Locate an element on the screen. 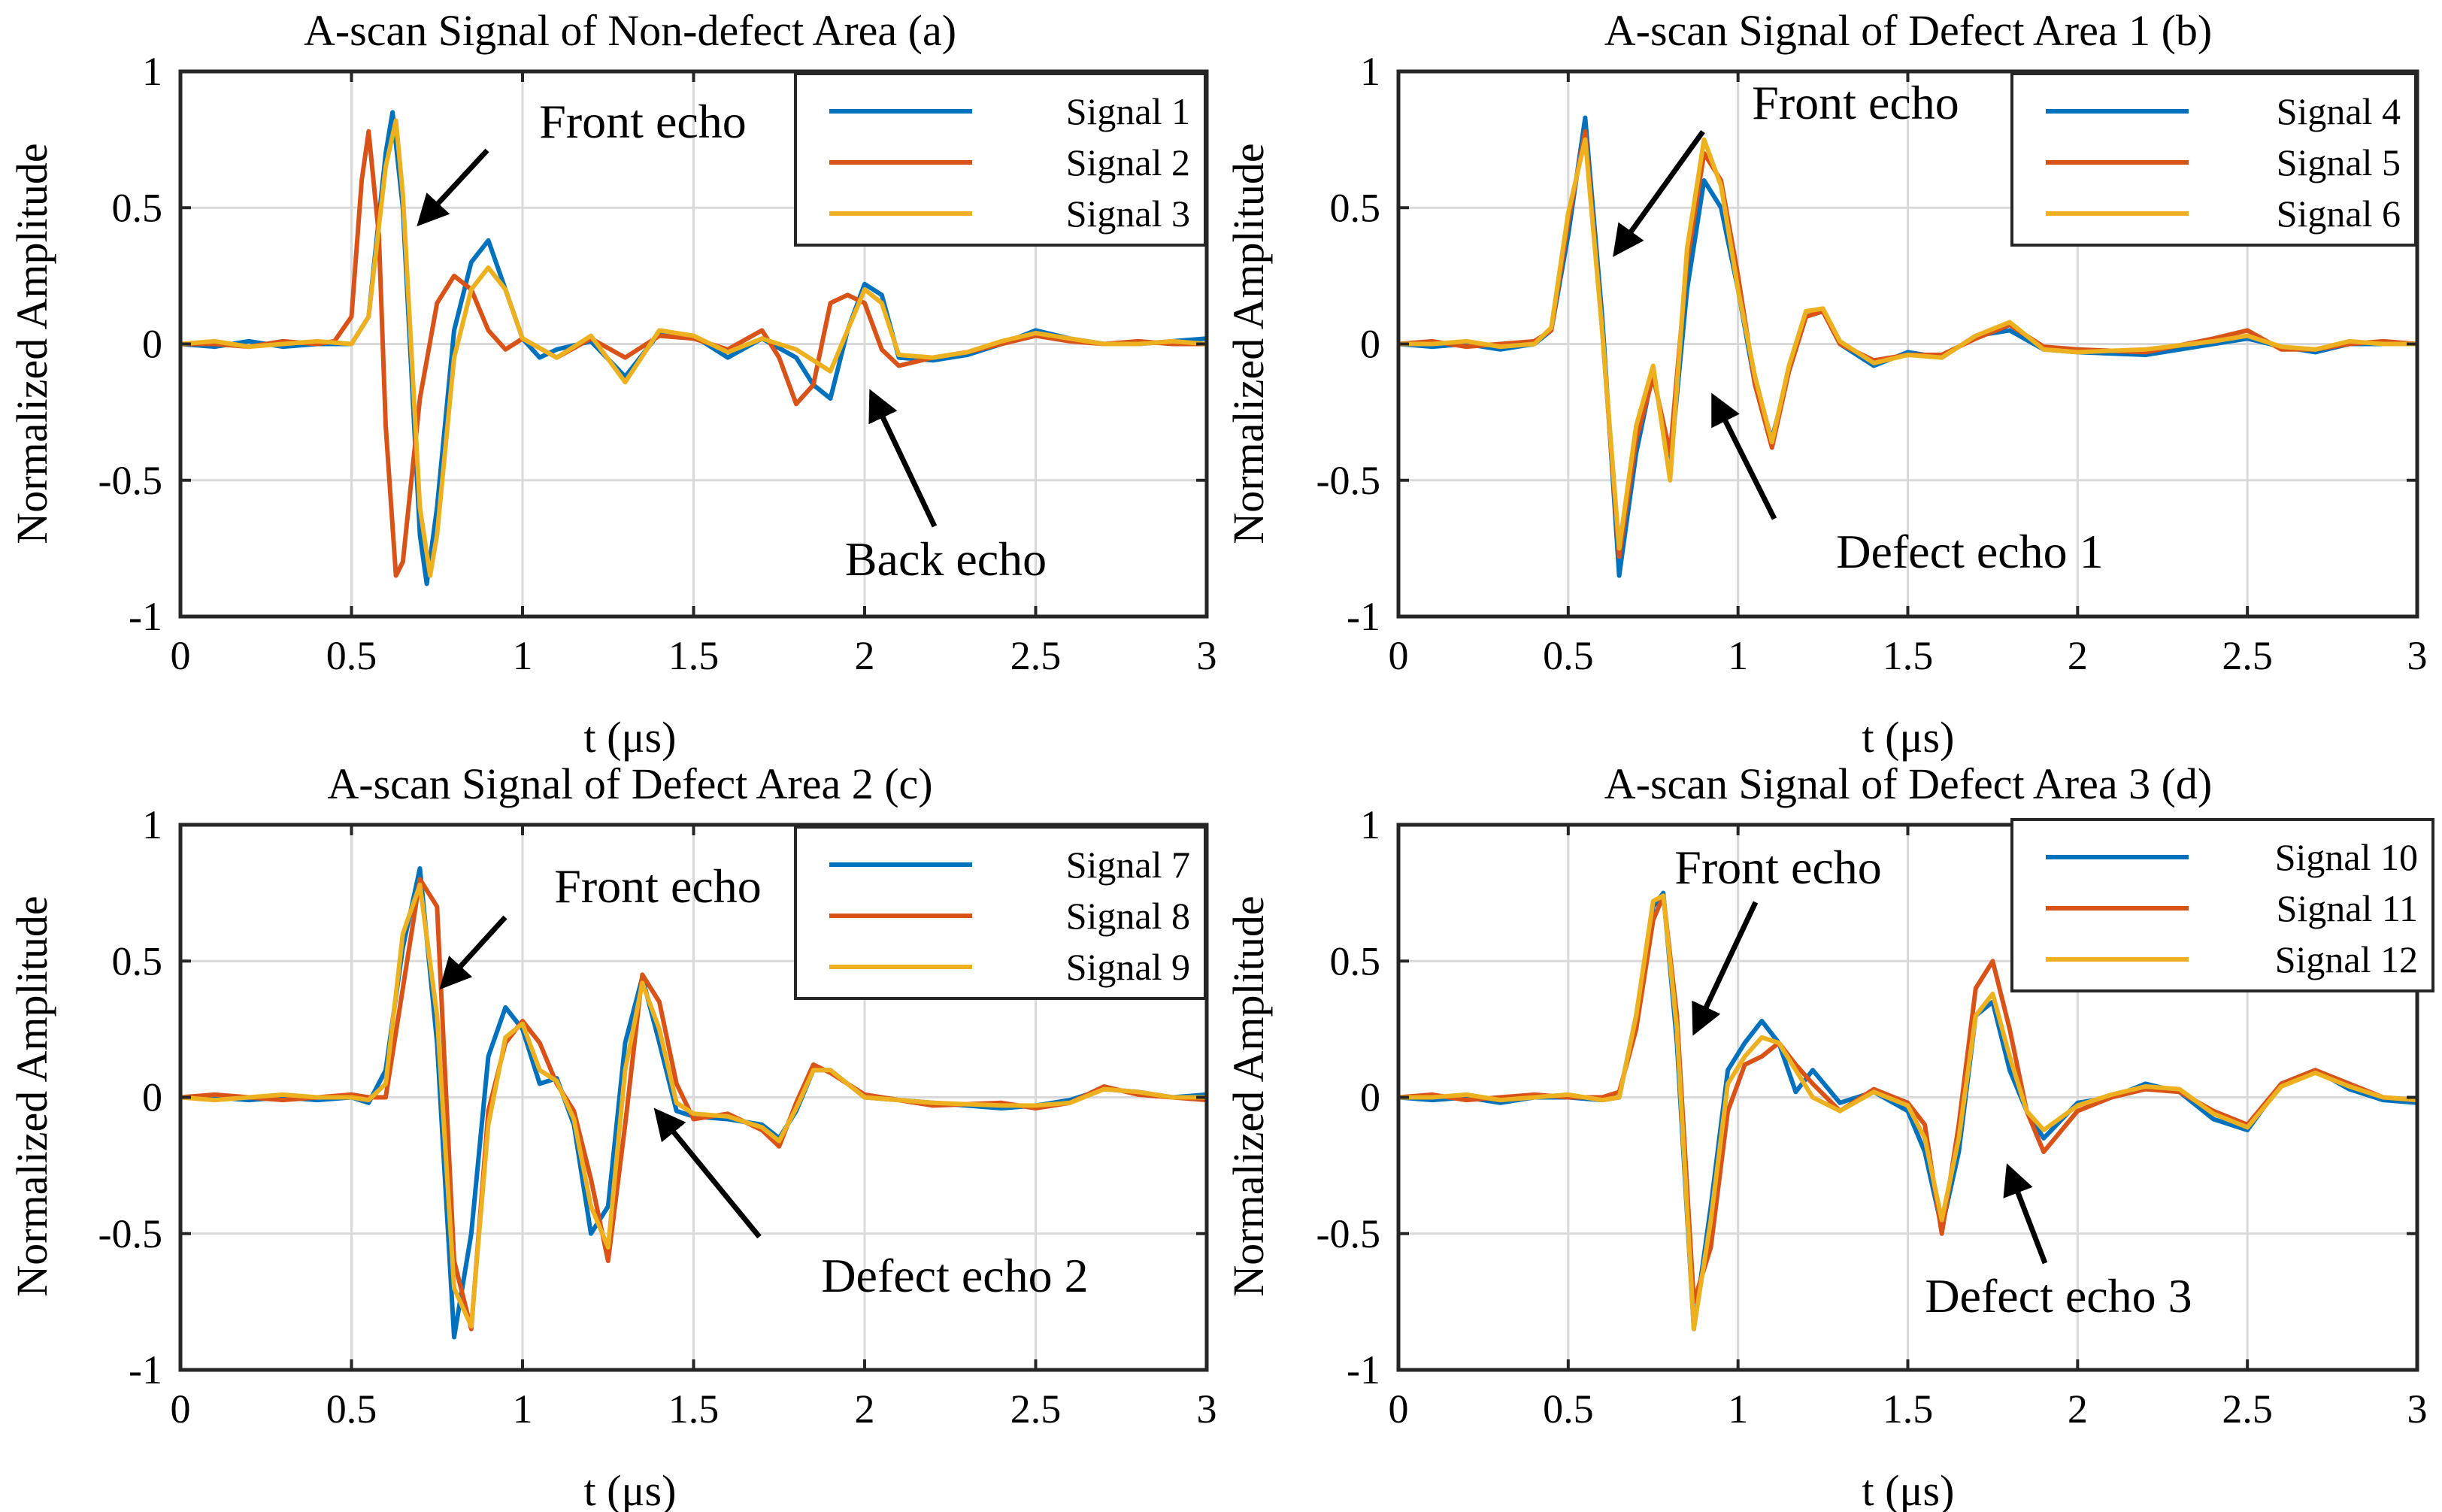 The image size is (2442, 1512). legend-label-2: Signal 5 is located at coordinates (2339, 162).